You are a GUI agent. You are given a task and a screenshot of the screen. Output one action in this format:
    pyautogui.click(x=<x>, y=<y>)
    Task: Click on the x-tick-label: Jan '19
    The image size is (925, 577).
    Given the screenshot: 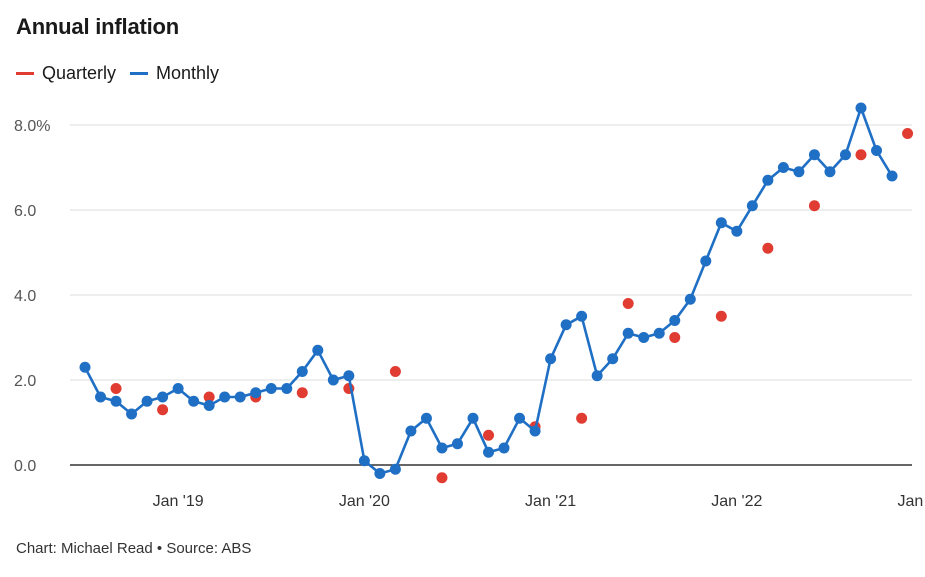 What is the action you would take?
    pyautogui.click(x=178, y=501)
    